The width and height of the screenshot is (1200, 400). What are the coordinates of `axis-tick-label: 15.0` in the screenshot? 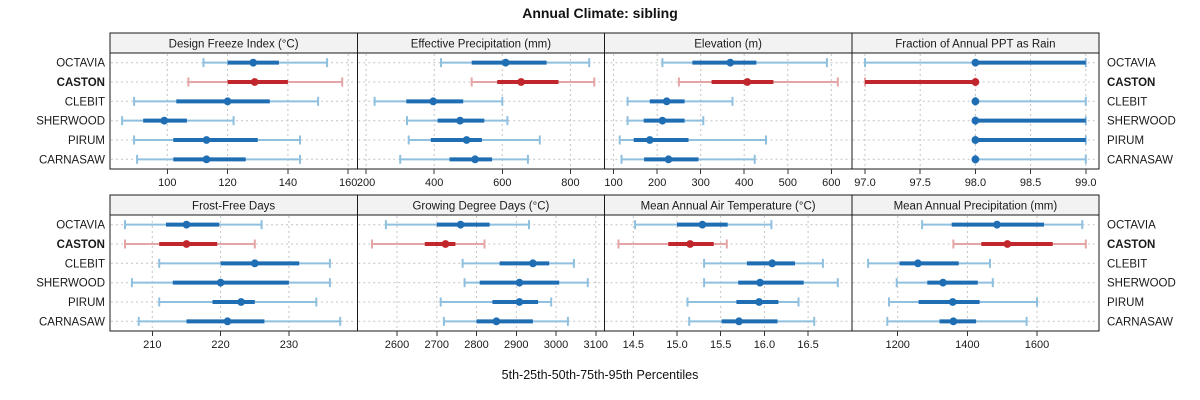 It's located at (676, 345).